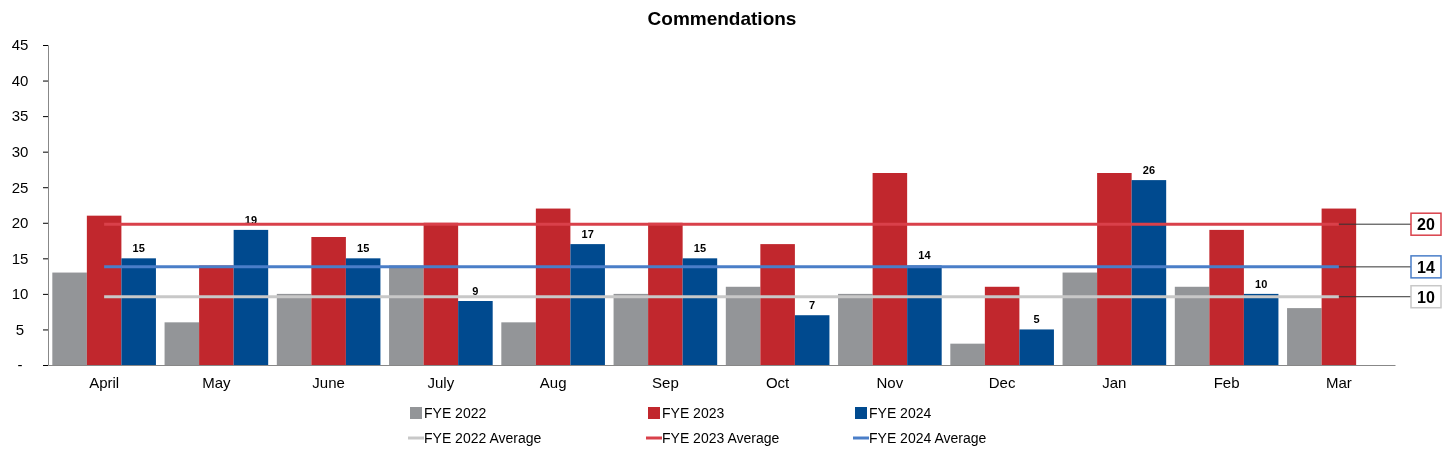  Describe the element at coordinates (665, 382) in the screenshot. I see `x-tick-label: Sep` at that location.